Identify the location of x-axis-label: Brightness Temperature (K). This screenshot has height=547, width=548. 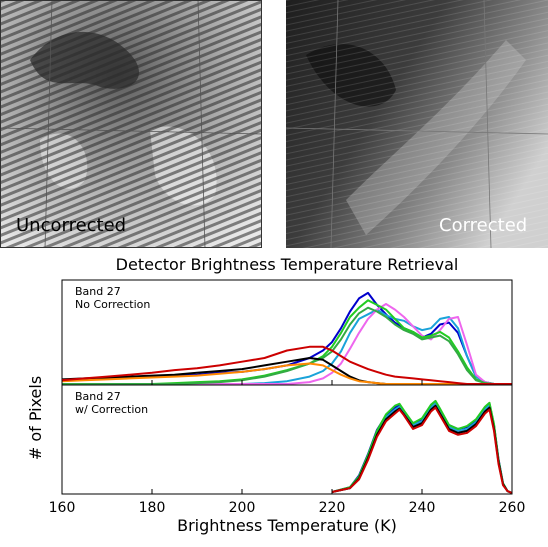
(287, 525).